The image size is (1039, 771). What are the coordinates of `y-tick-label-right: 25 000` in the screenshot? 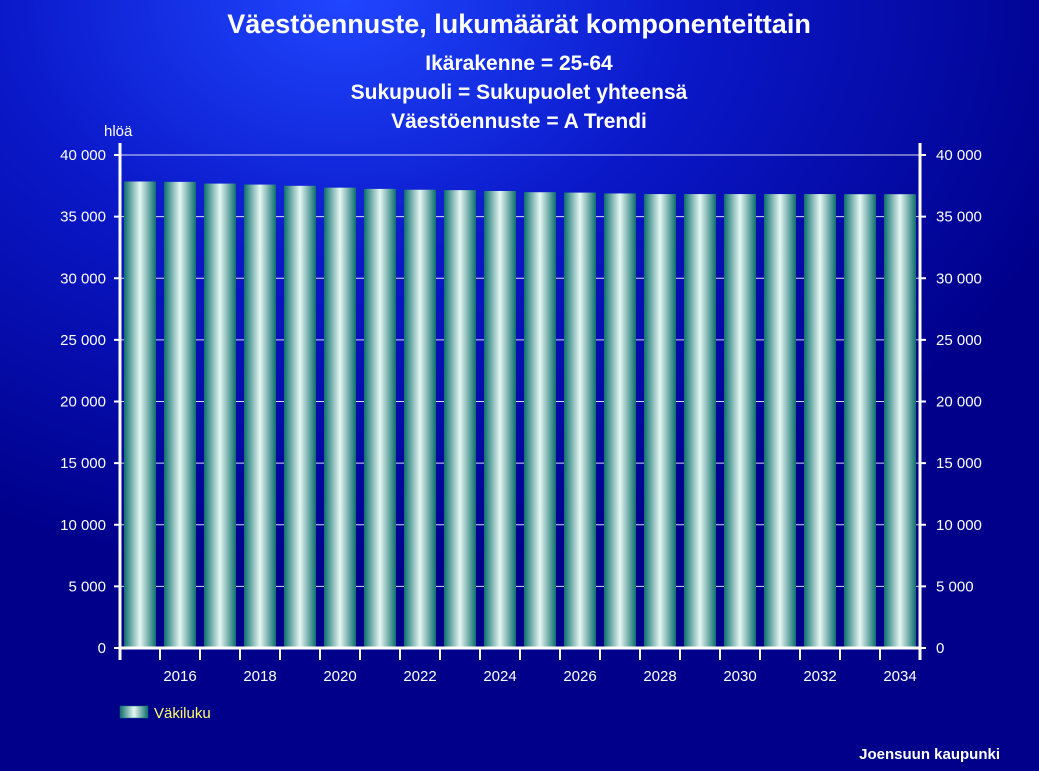 It's located at (959, 340).